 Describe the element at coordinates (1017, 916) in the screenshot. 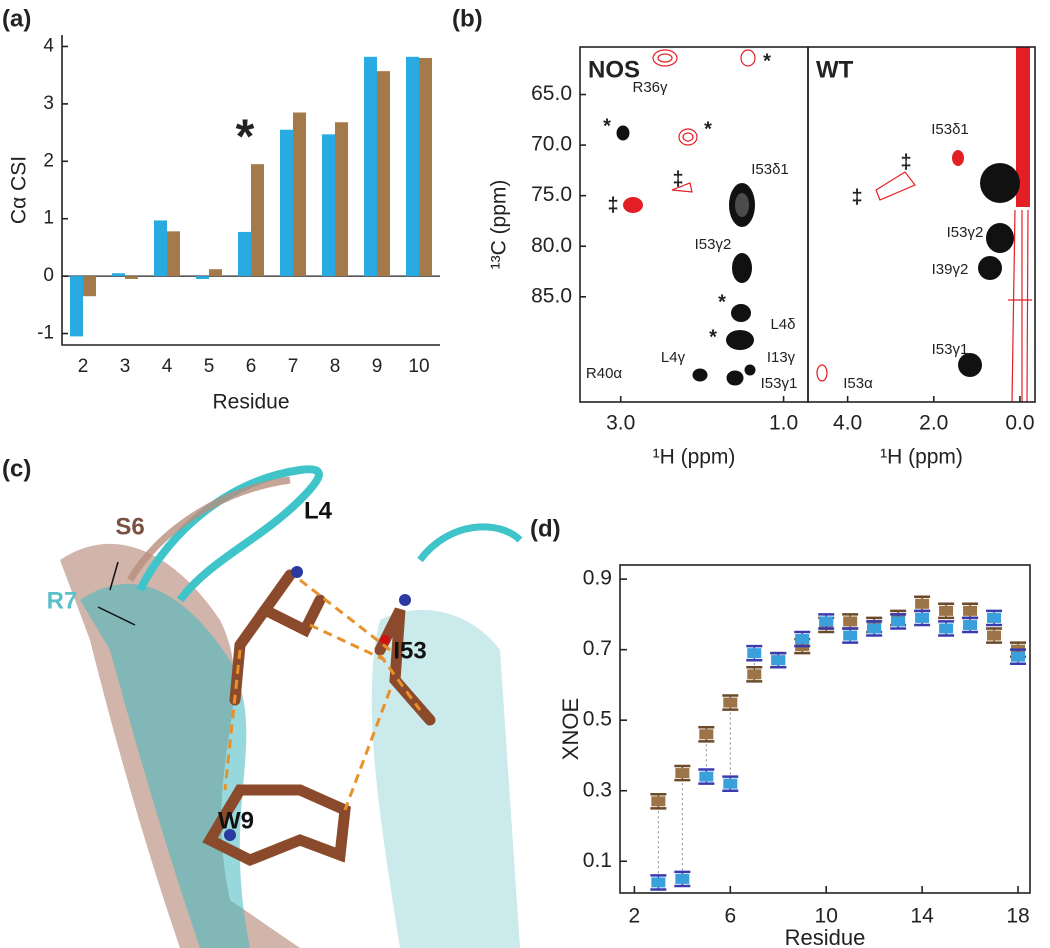

I see `x-tick-label: 18` at that location.